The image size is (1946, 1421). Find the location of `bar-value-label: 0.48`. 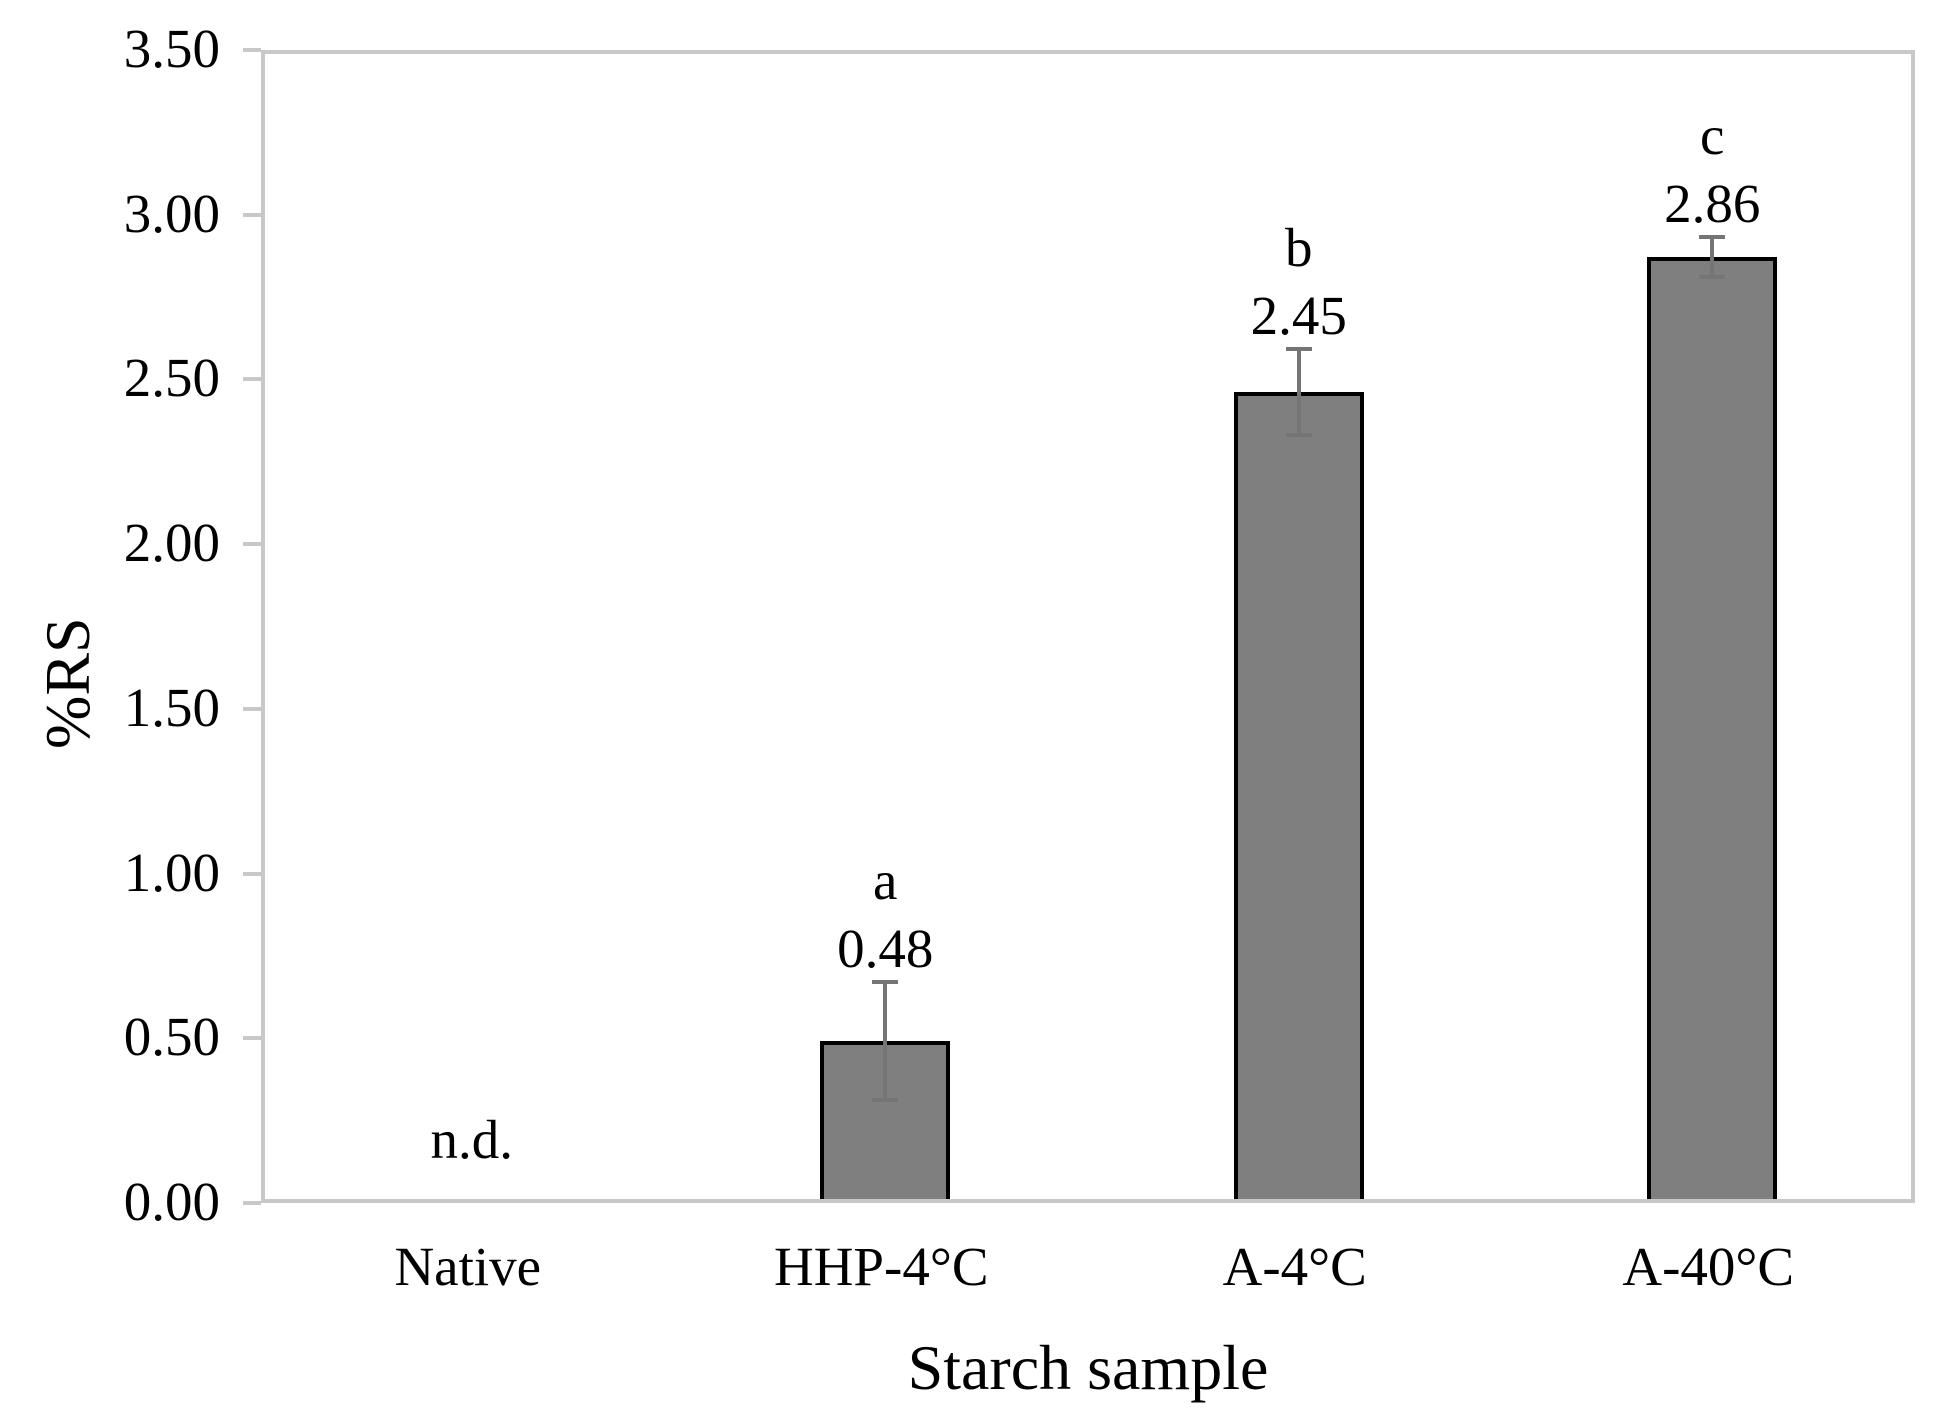

bar-value-label: 0.48 is located at coordinates (885, 948).